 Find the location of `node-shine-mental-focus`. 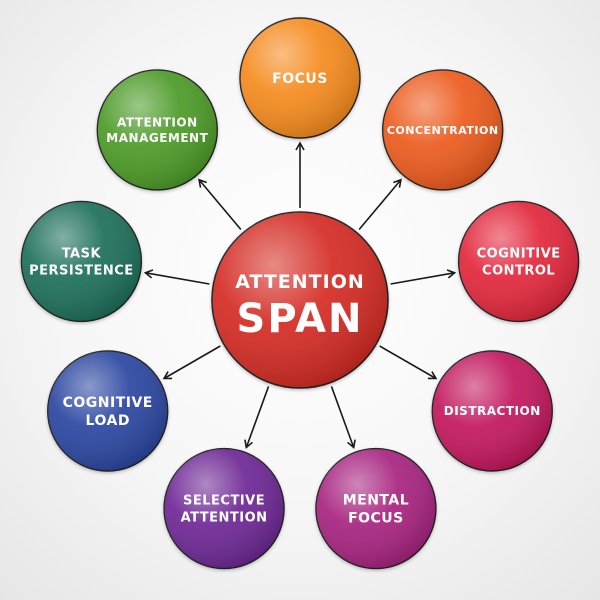

node-shine-mental-focus is located at coordinates (375, 508).